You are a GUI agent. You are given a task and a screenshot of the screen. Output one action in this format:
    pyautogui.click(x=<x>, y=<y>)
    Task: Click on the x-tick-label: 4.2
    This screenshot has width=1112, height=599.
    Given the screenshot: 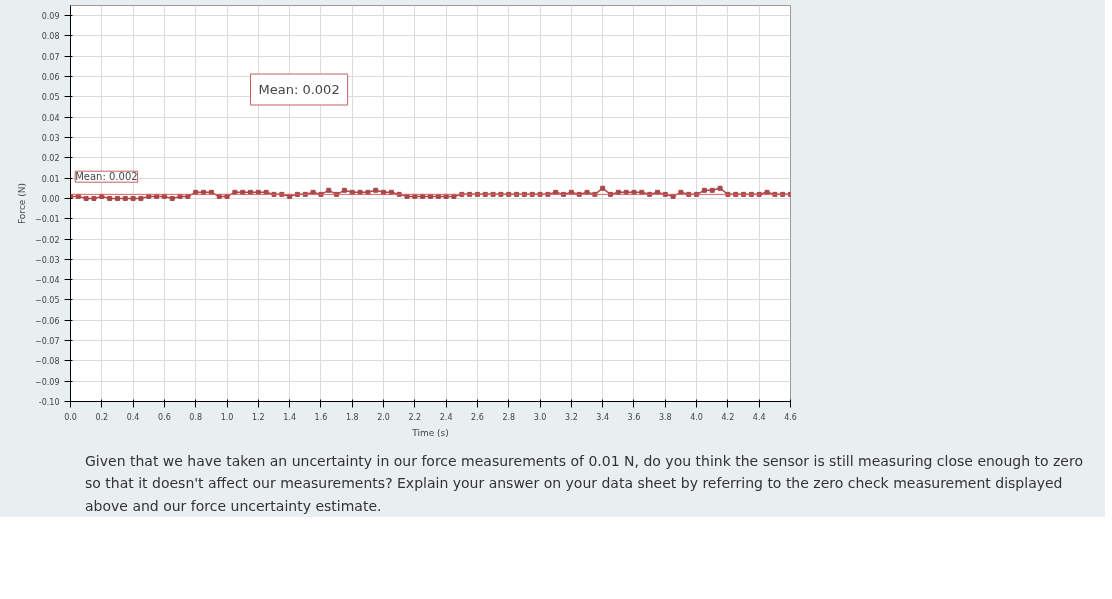 What is the action you would take?
    pyautogui.click(x=728, y=417)
    